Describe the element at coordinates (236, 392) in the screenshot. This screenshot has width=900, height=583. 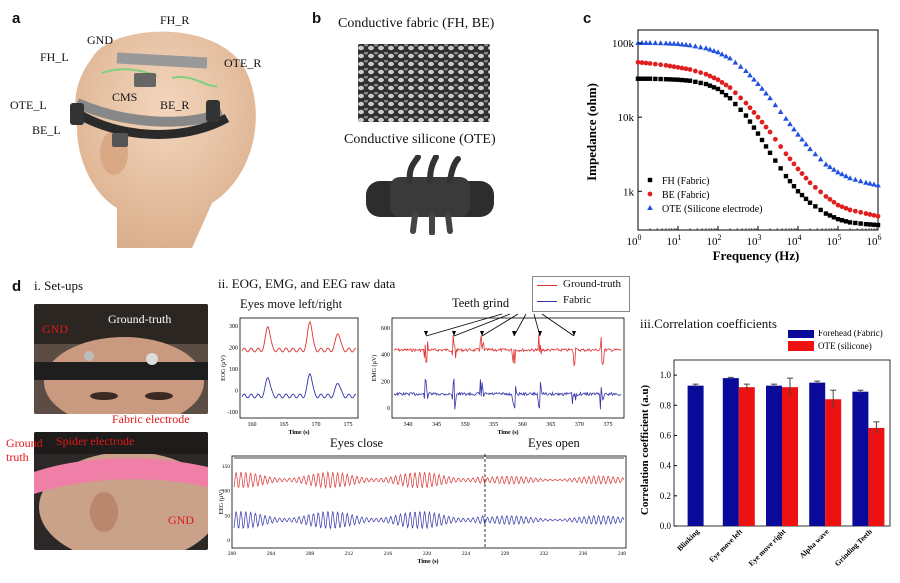
I see `eog-ytick-label-3: 0` at that location.